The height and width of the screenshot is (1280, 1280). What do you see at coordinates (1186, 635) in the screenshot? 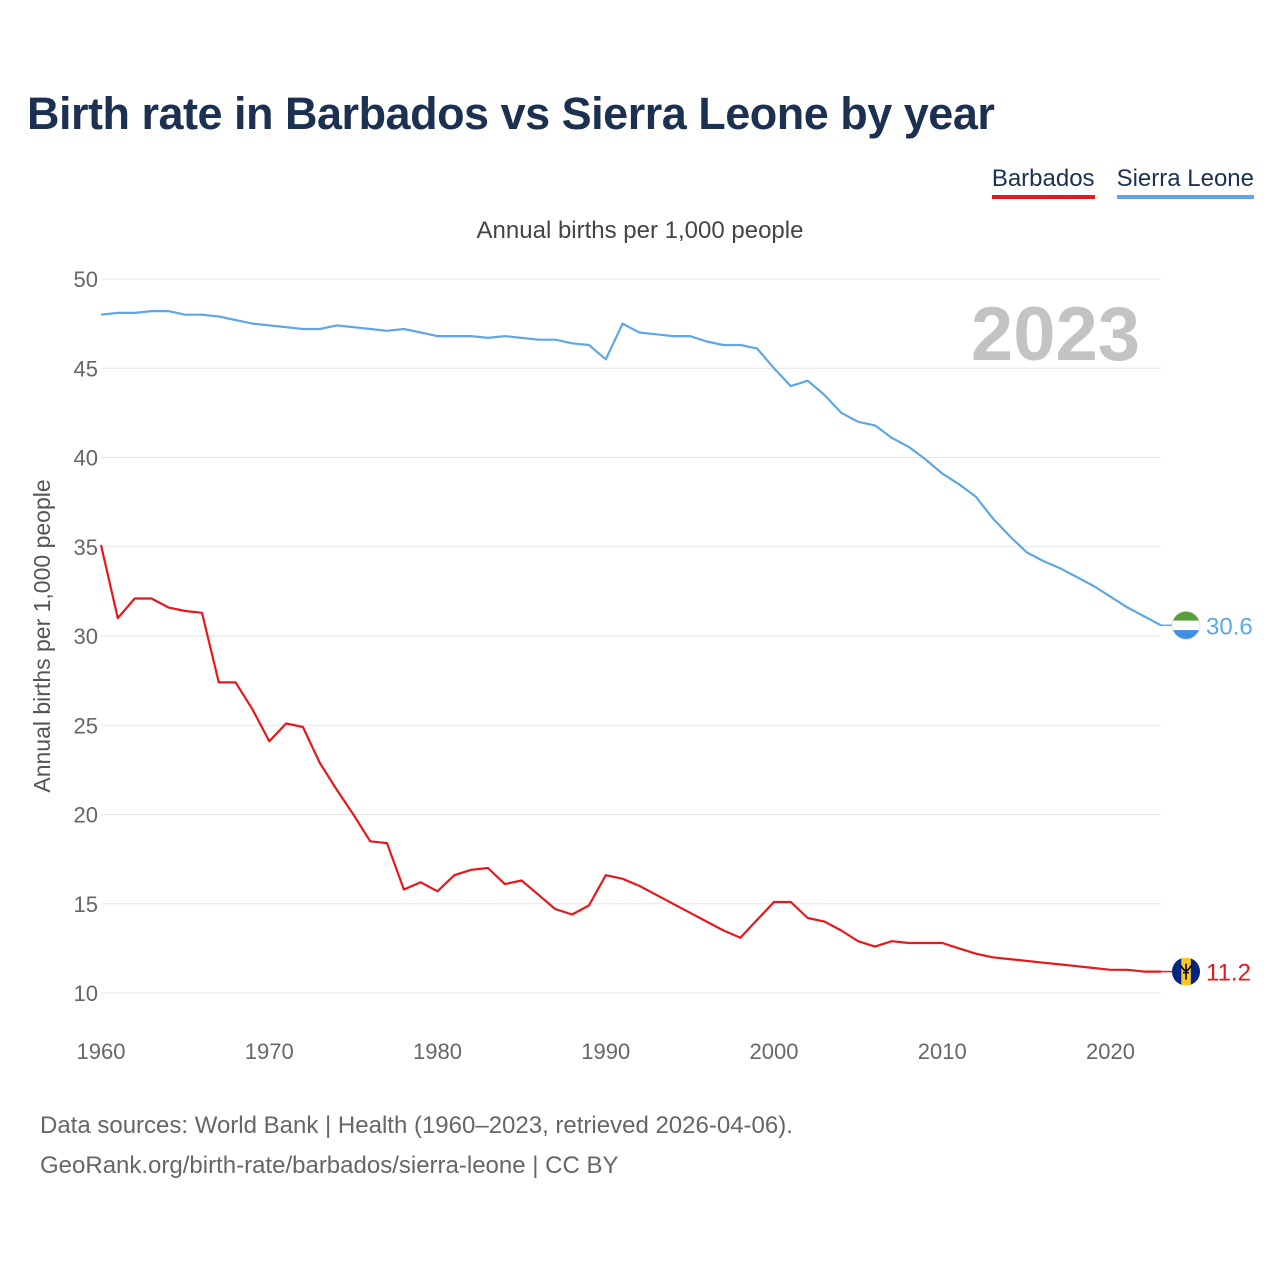
I see `flag-stripe-blue` at bounding box center [1186, 635].